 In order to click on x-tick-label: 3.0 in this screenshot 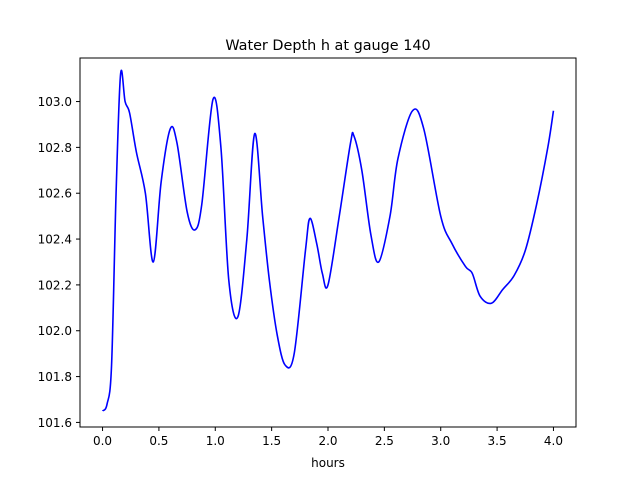, I will do `click(440, 441)`.